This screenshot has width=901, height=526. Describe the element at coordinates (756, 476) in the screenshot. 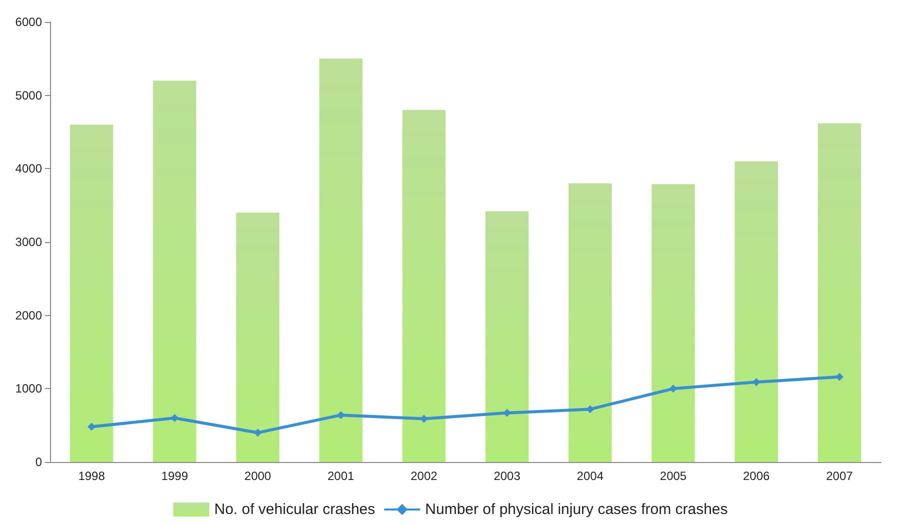

I see `x-tick-label: 2006` at that location.